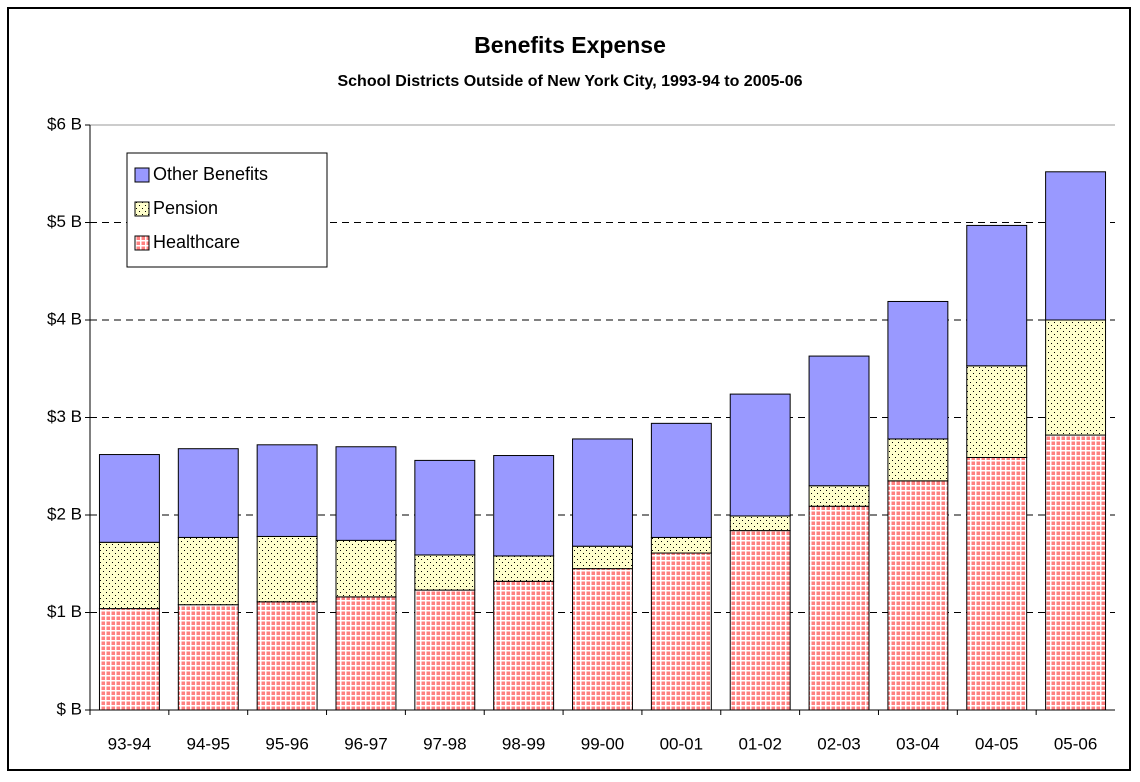 This screenshot has height=782, width=1140. I want to click on x-tick-label: 03-04, so click(917, 743).